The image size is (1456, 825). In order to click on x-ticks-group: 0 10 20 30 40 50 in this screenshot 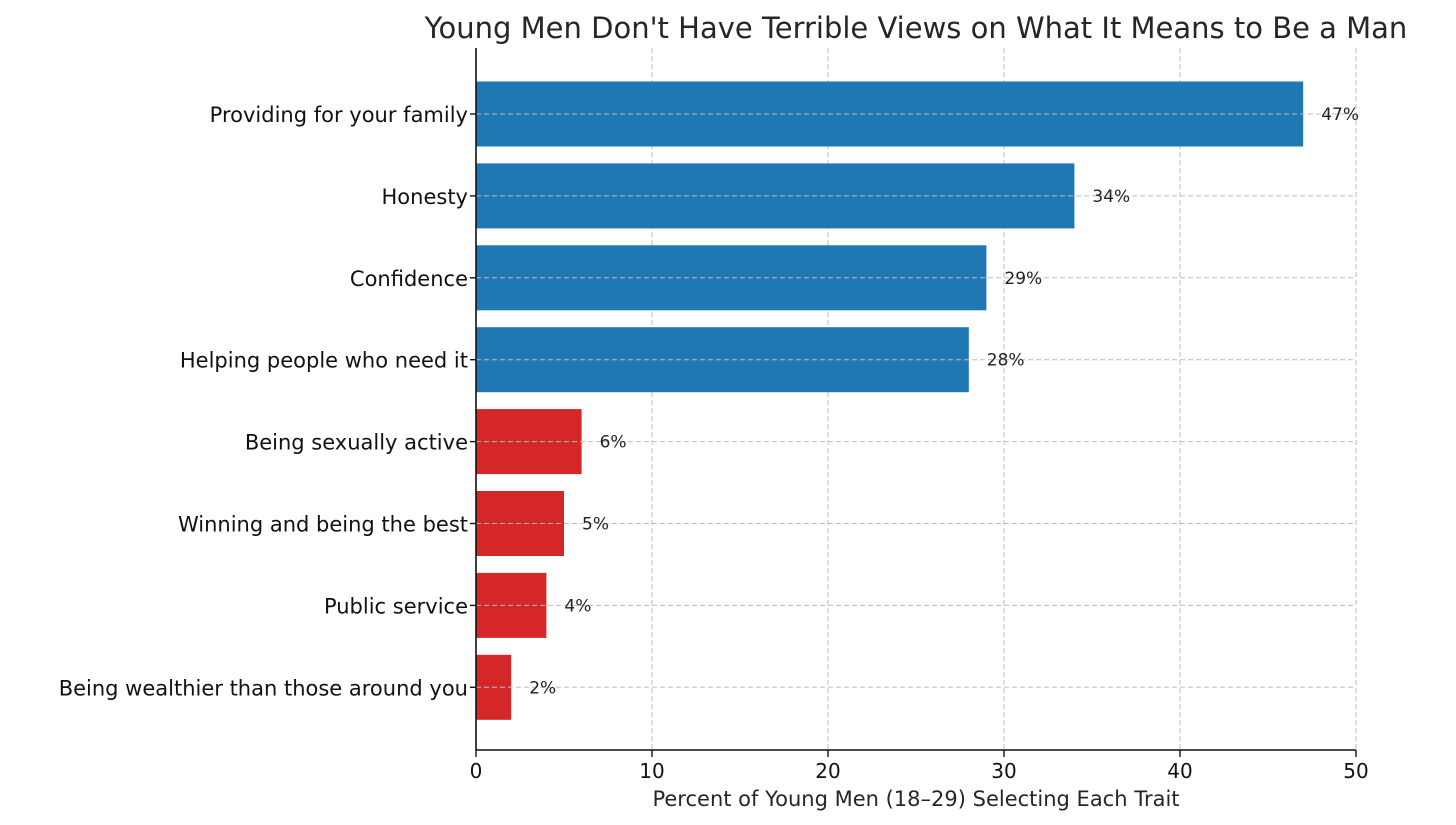, I will do `click(919, 766)`.